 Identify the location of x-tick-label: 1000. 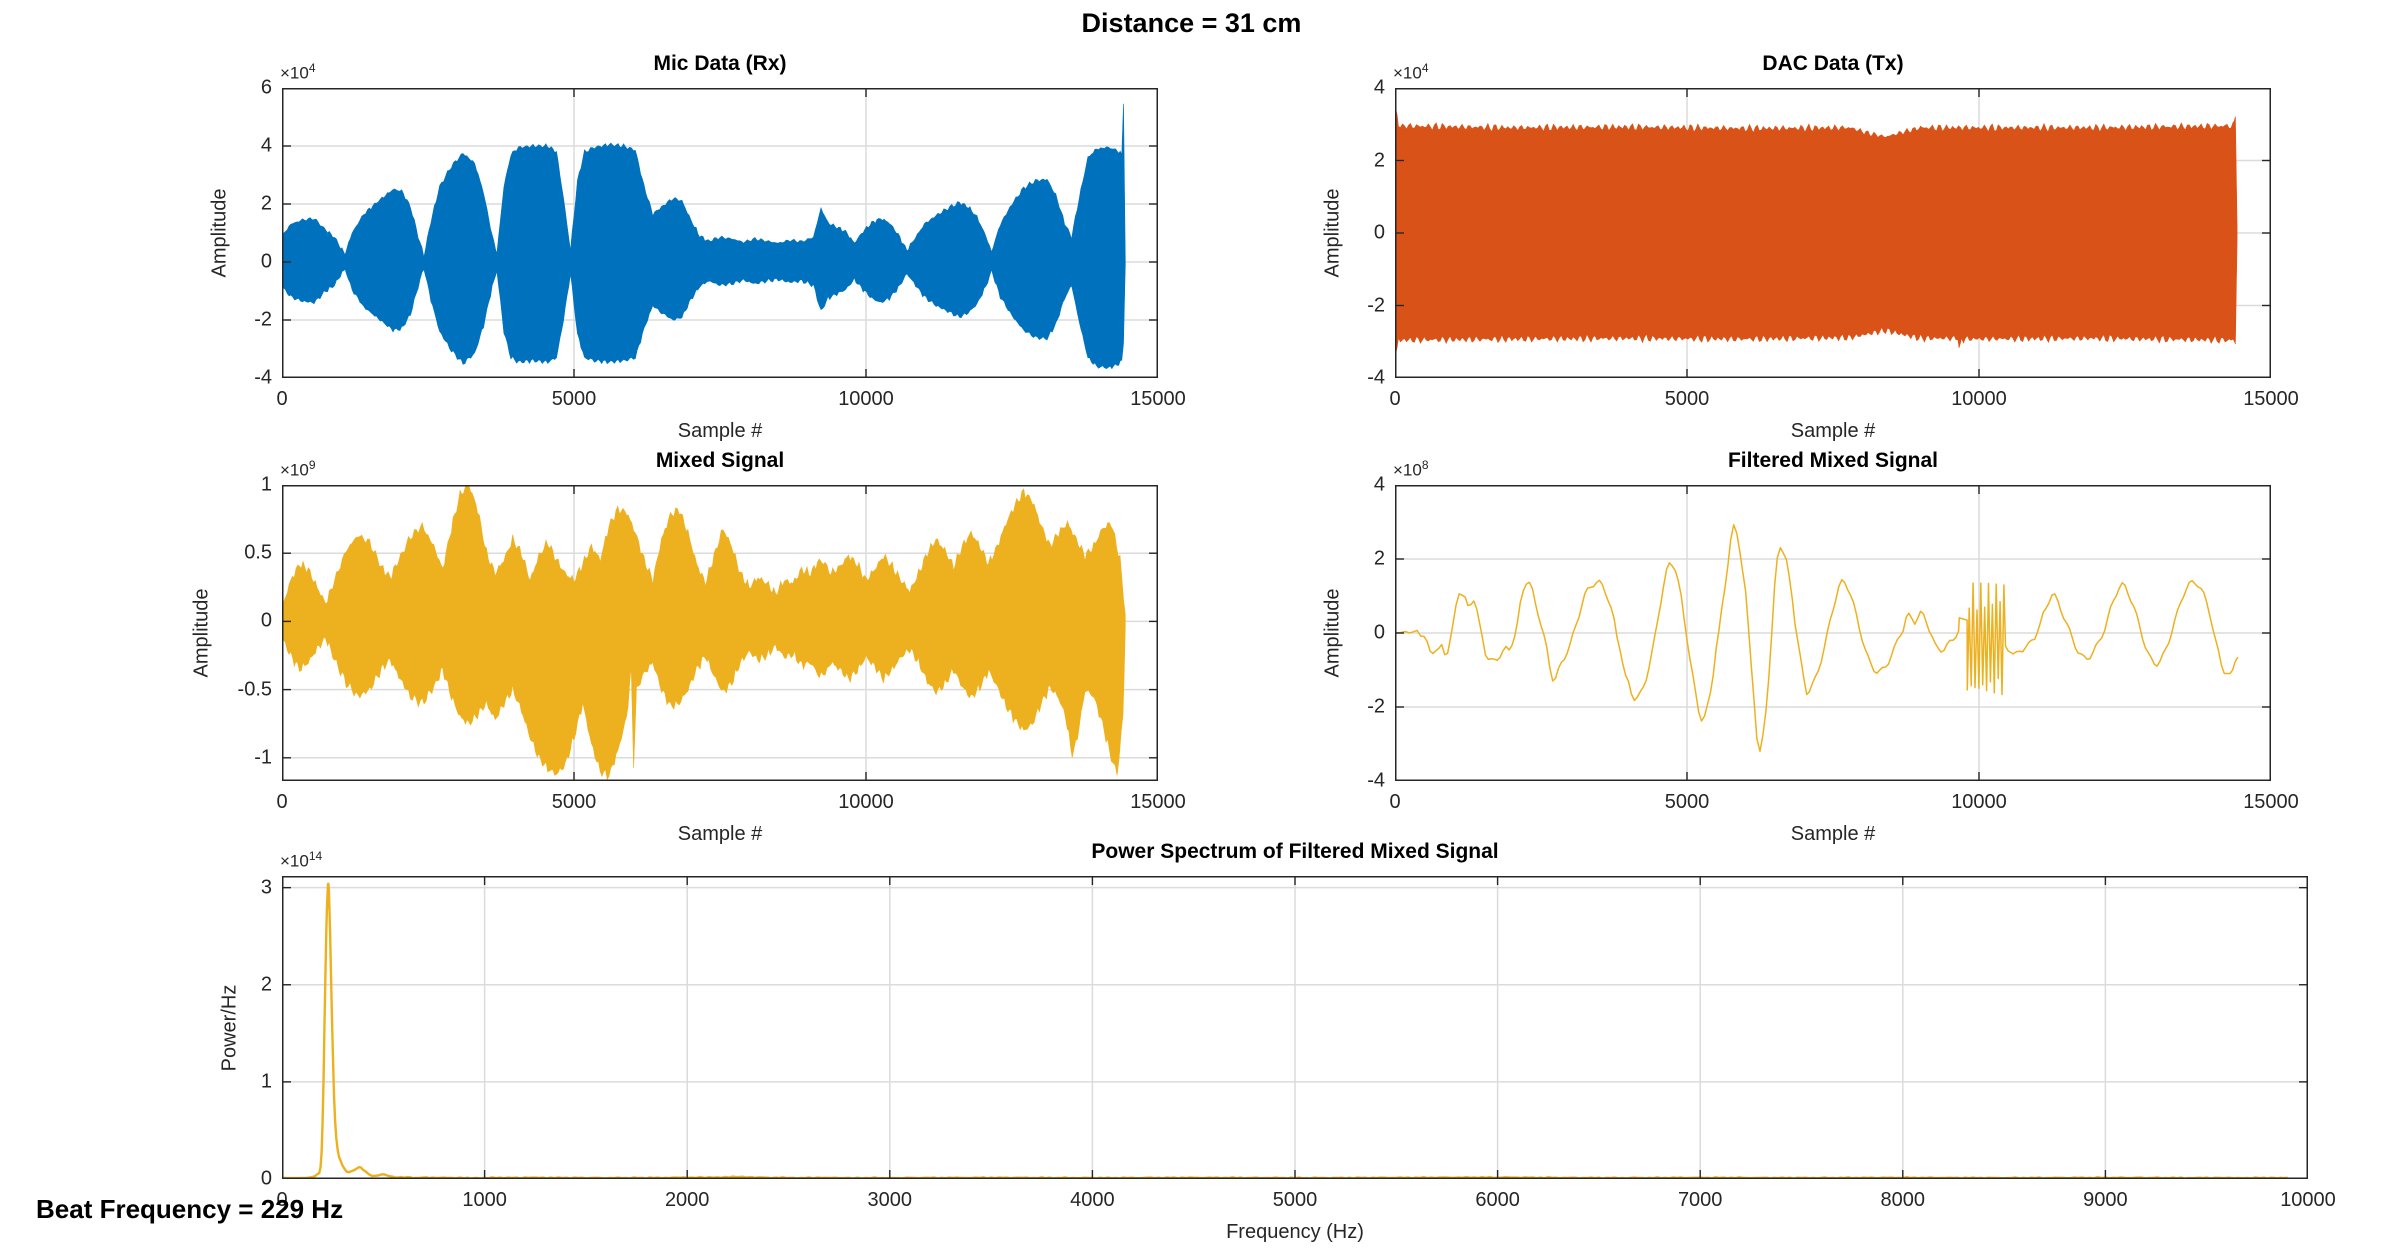
(484, 1200).